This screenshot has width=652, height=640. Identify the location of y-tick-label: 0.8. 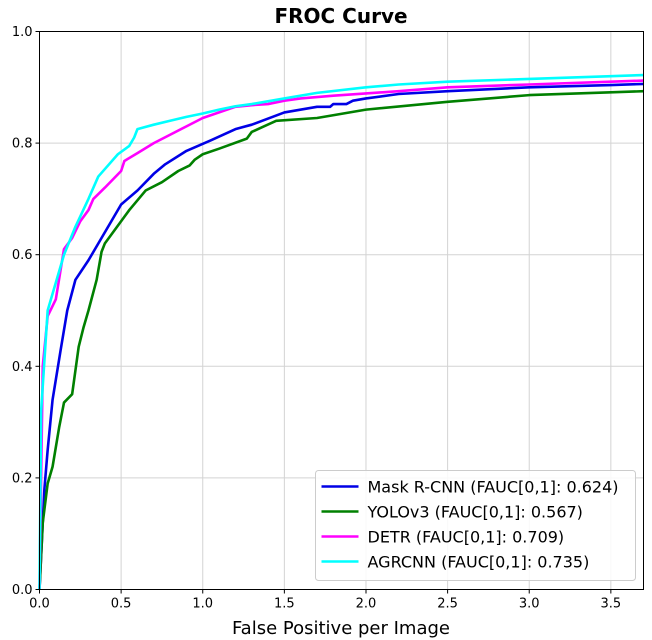
(22, 144).